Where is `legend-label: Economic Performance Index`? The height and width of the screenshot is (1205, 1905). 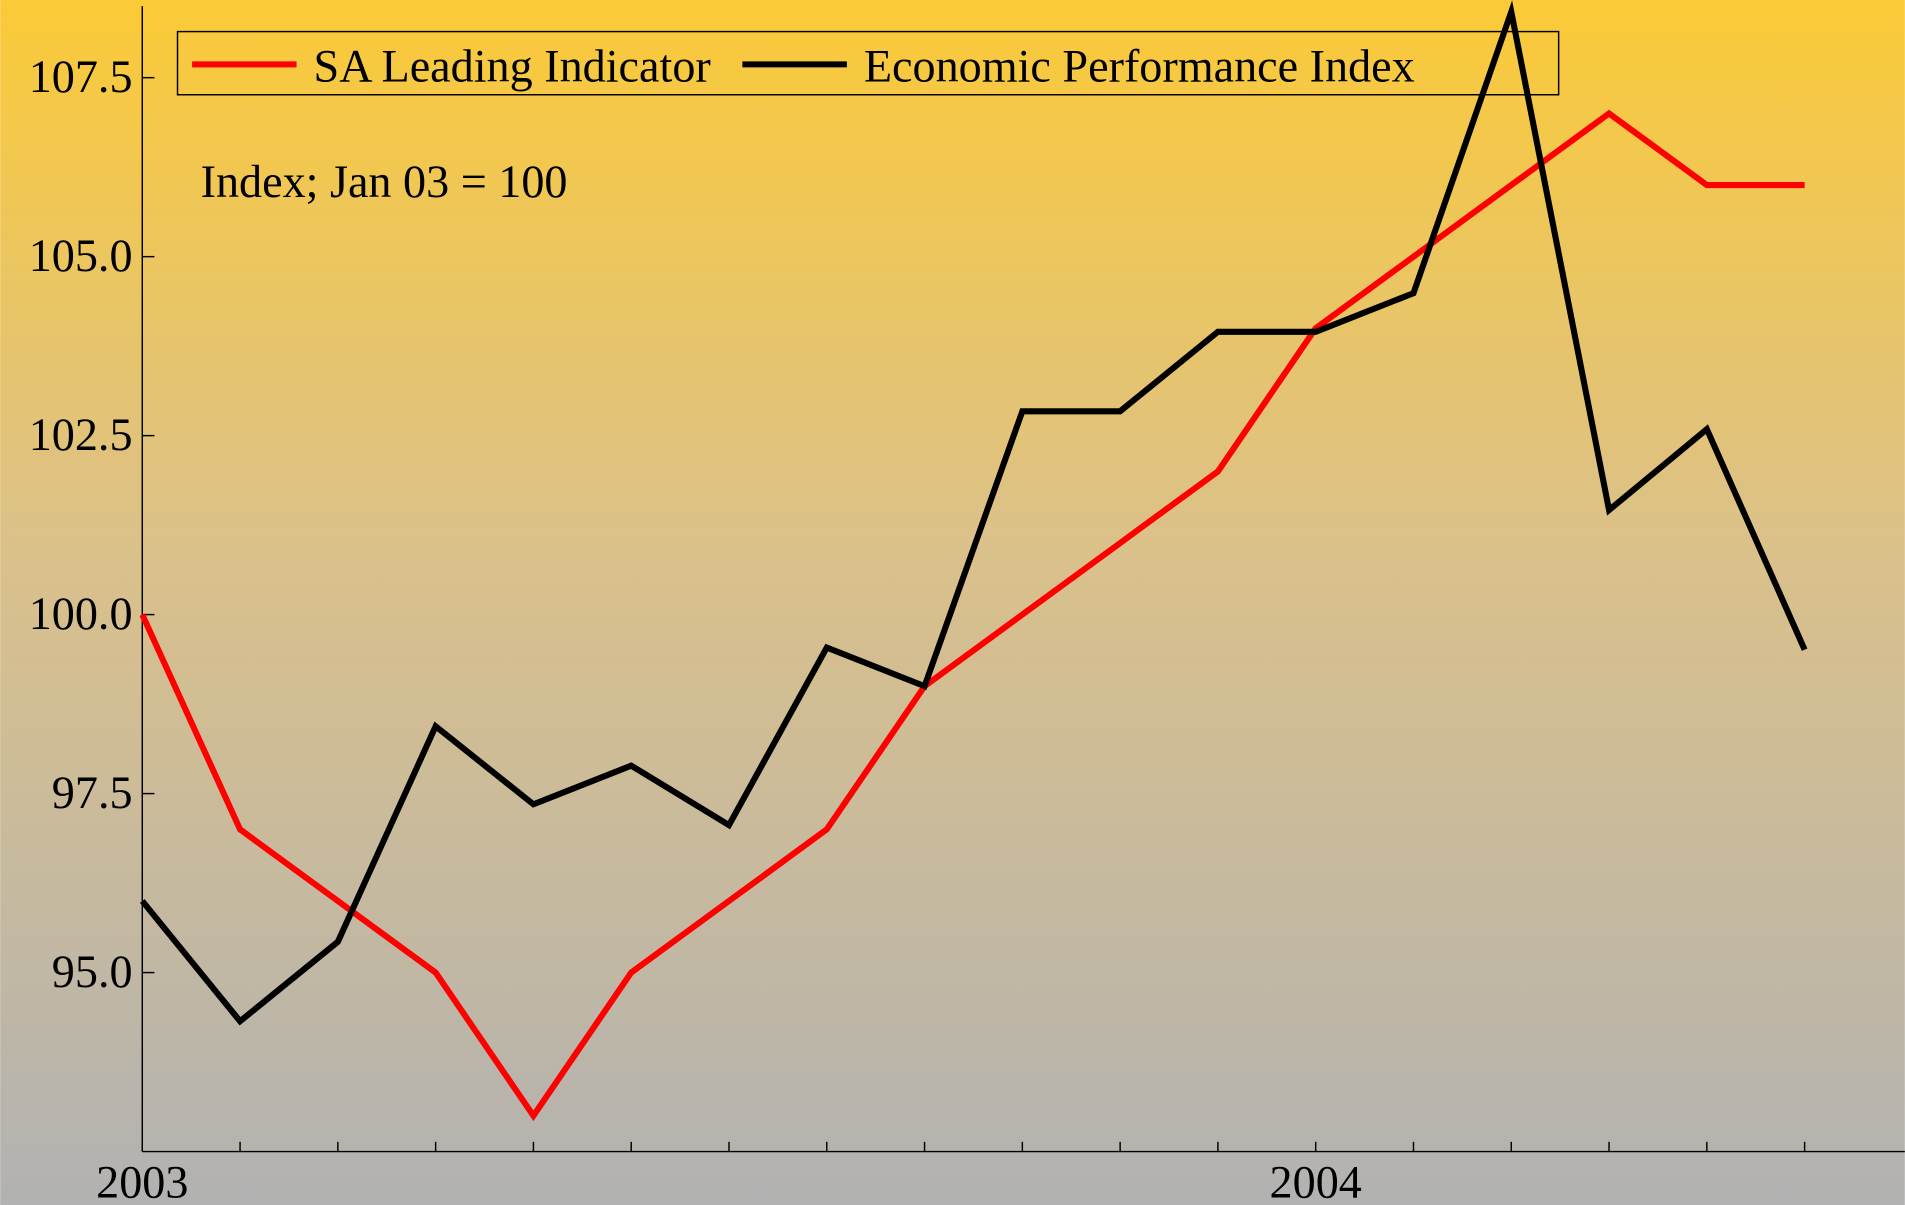
legend-label: Economic Performance Index is located at coordinates (1139, 65).